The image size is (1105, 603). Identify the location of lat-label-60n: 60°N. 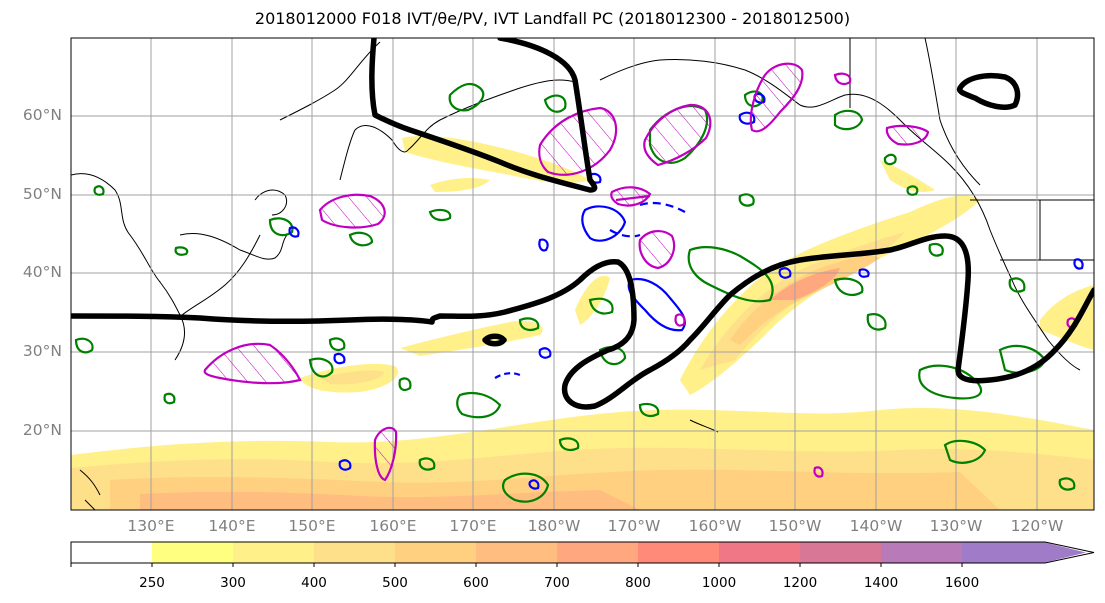
(42, 115).